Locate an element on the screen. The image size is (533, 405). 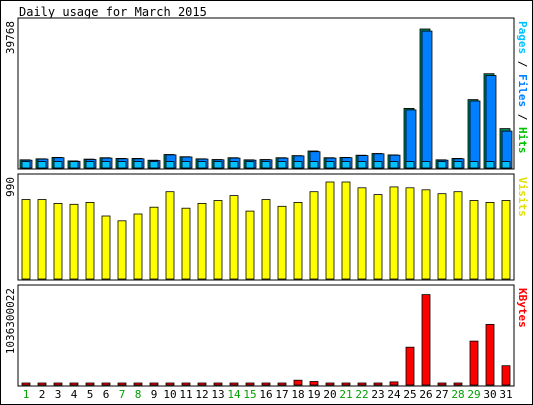
x-tick-label-day-5: 5 is located at coordinates (90, 394).